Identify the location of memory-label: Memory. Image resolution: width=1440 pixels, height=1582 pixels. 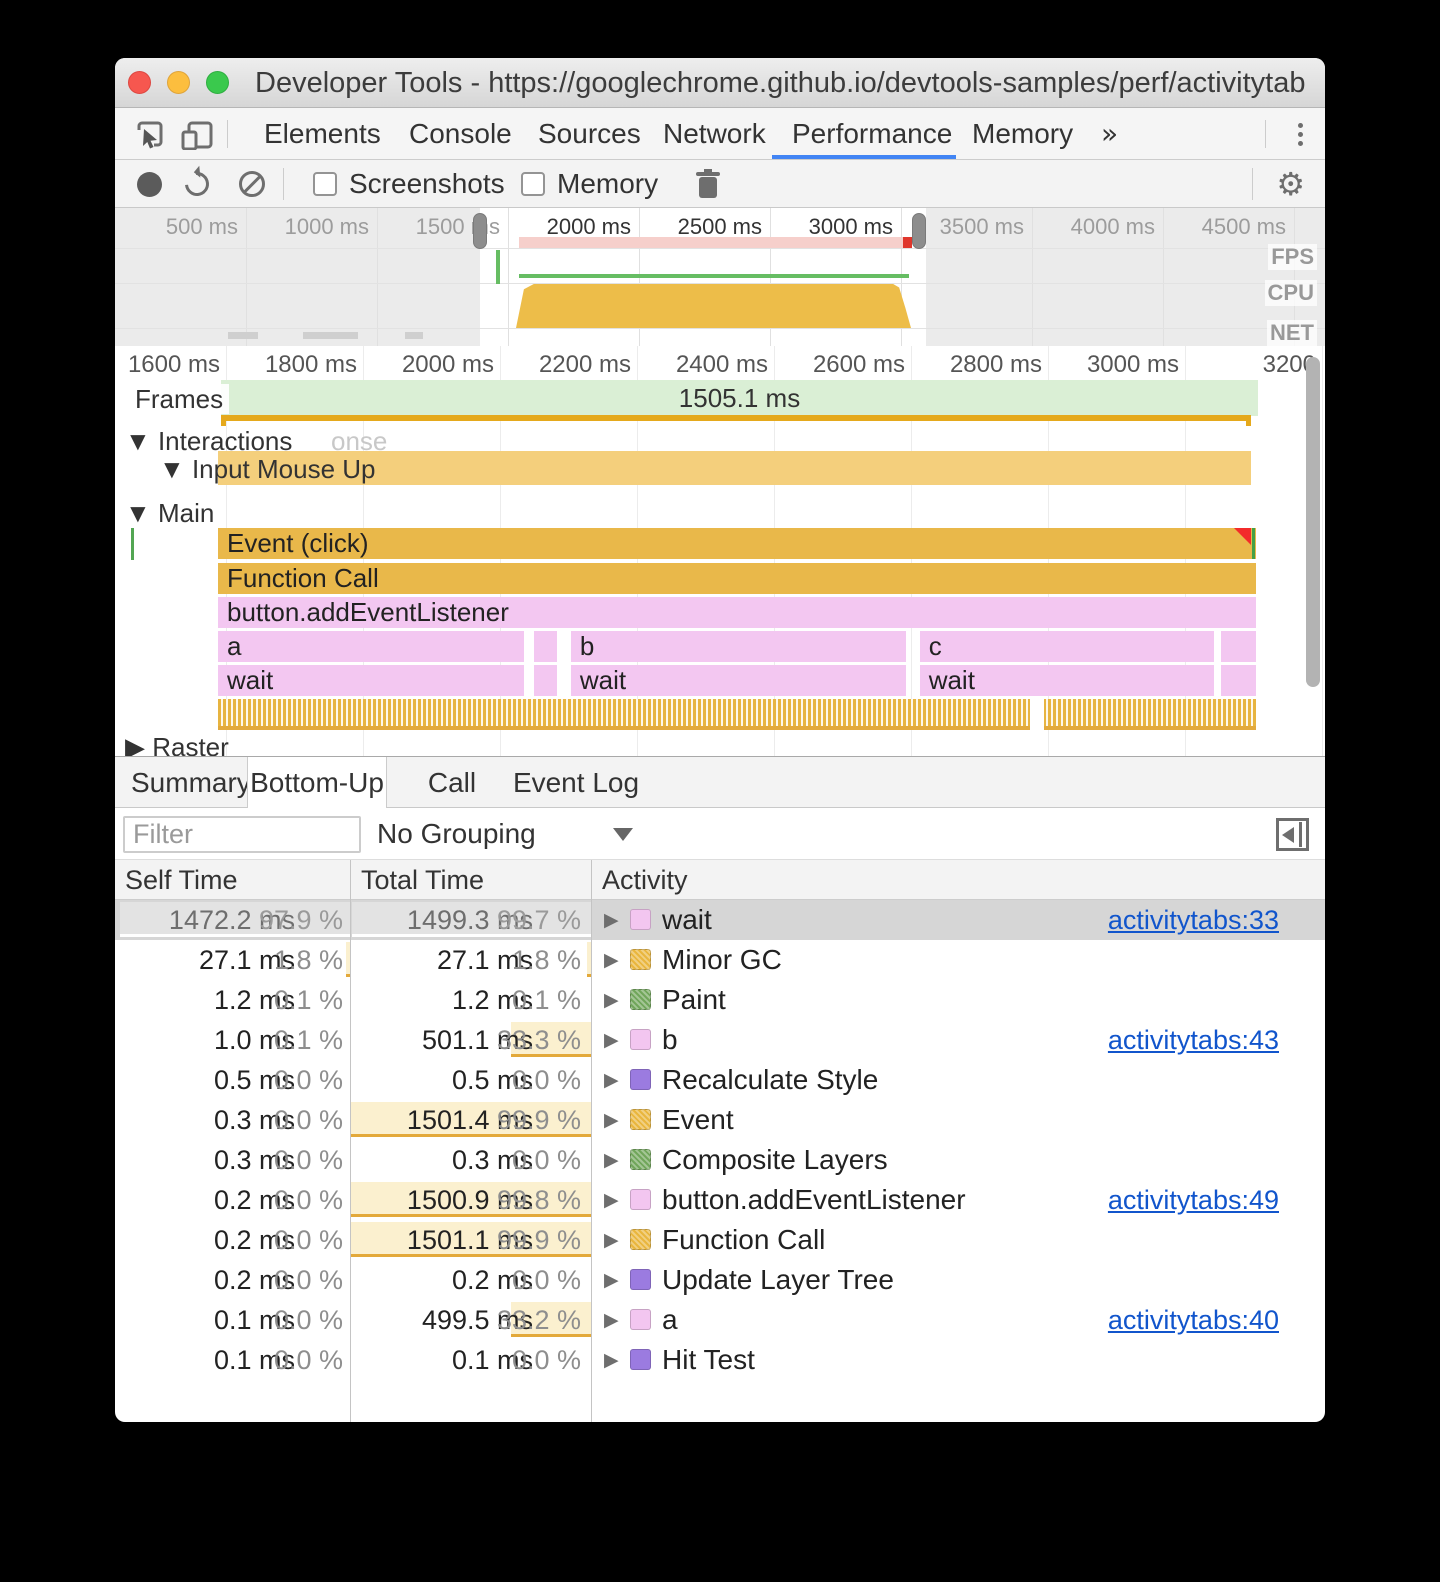
(608, 183).